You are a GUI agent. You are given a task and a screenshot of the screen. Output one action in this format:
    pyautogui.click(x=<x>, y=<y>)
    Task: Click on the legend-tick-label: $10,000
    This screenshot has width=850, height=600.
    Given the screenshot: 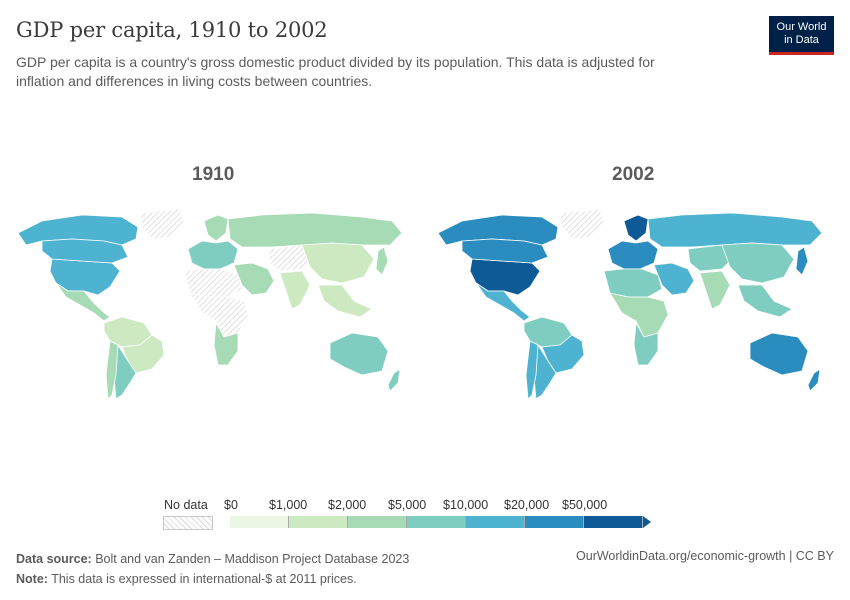 What is the action you would take?
    pyautogui.click(x=466, y=505)
    